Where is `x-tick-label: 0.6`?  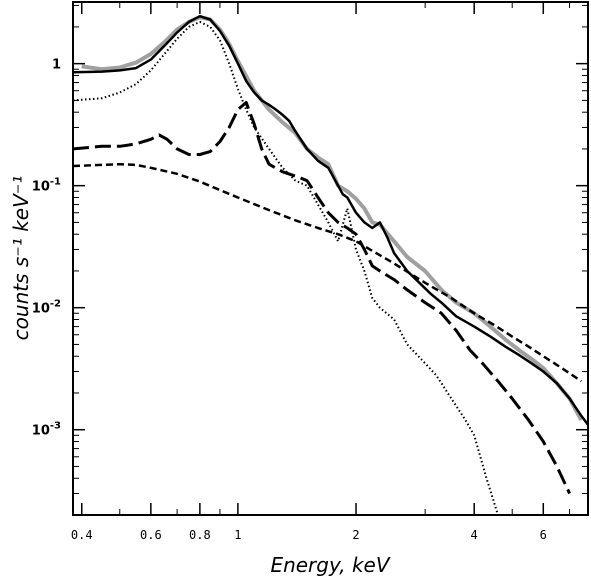
x-tick-label: 0.6 is located at coordinates (151, 535).